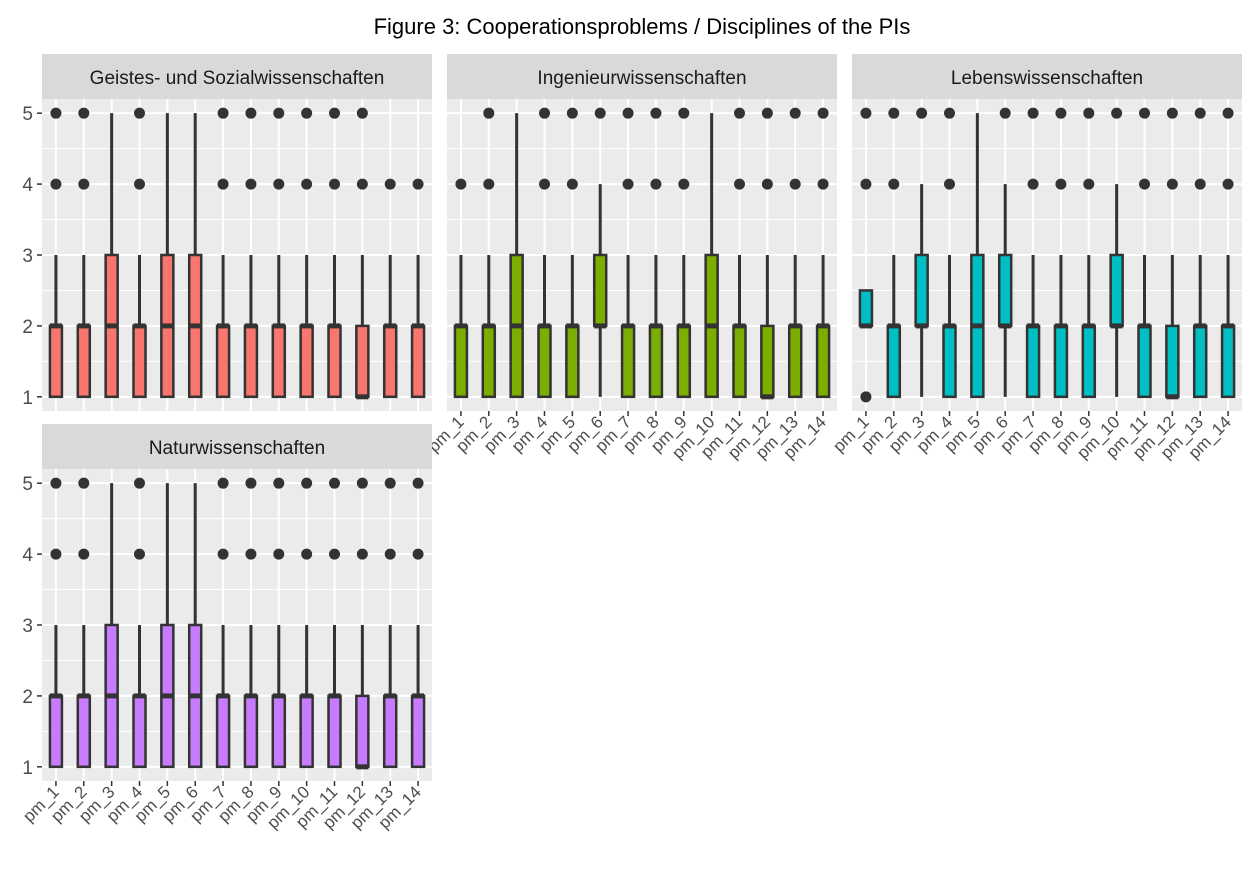 This screenshot has height=874, width=1258. Describe the element at coordinates (27, 398) in the screenshot. I see `y-tick-label: 1` at that location.